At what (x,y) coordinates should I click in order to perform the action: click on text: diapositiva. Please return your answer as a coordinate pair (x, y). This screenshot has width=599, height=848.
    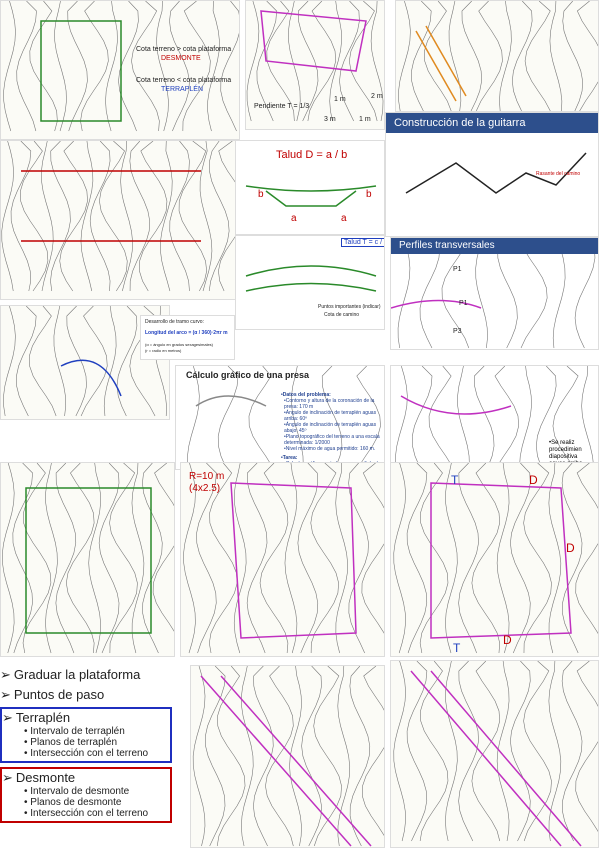
    Looking at the image, I should click on (563, 457).